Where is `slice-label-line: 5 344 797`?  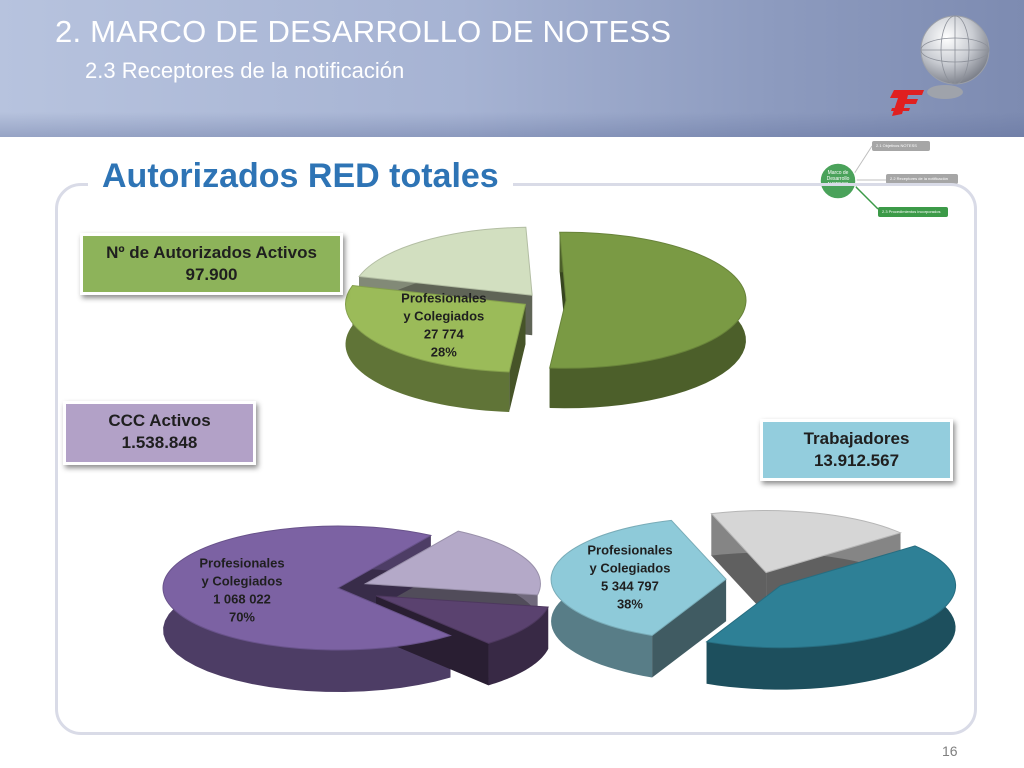 slice-label-line: 5 344 797 is located at coordinates (630, 585).